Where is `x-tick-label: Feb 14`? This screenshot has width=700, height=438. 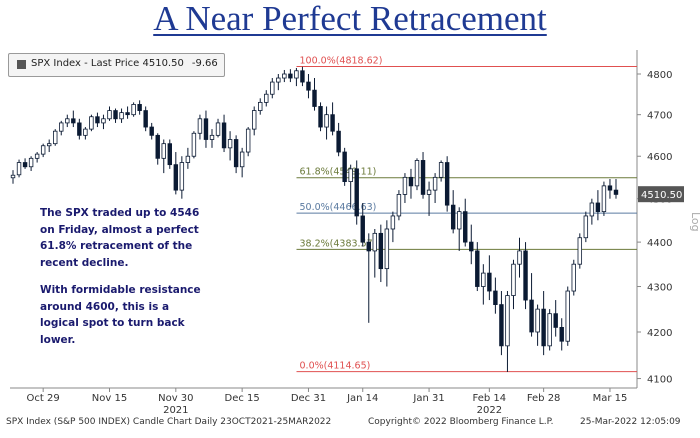
x-tick-label: Feb 14 is located at coordinates (490, 398).